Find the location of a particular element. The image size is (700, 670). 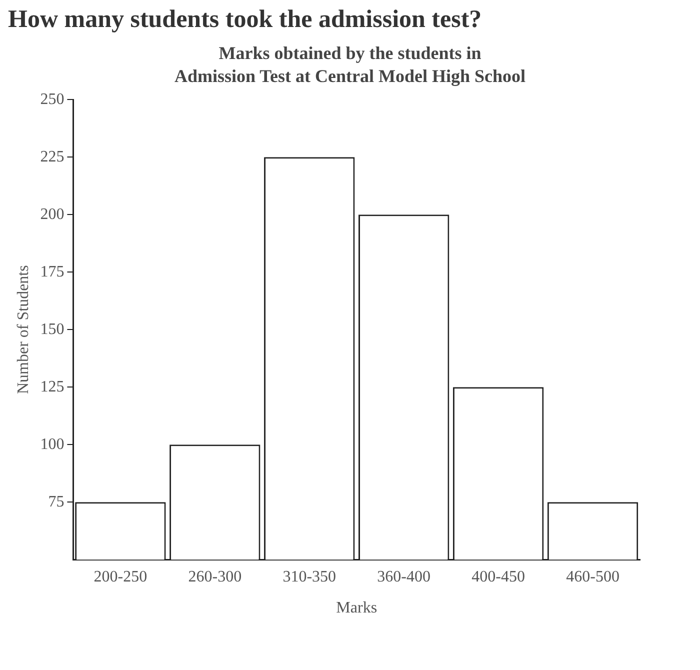

y-tick-label: 200 is located at coordinates (52, 214).